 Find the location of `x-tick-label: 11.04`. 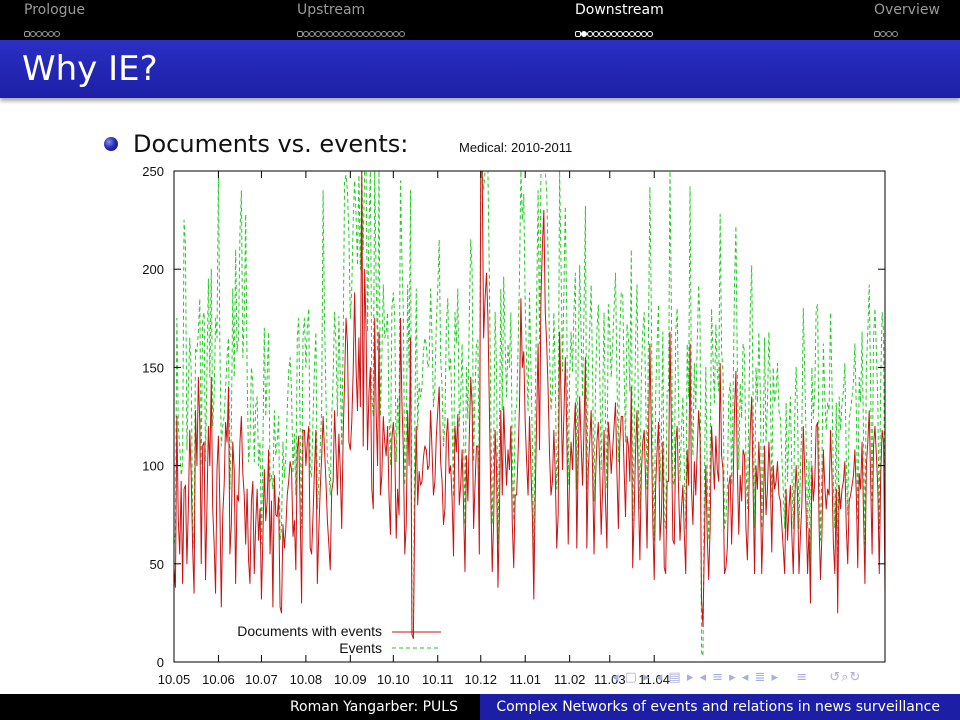

x-tick-label: 11.04 is located at coordinates (654, 679).